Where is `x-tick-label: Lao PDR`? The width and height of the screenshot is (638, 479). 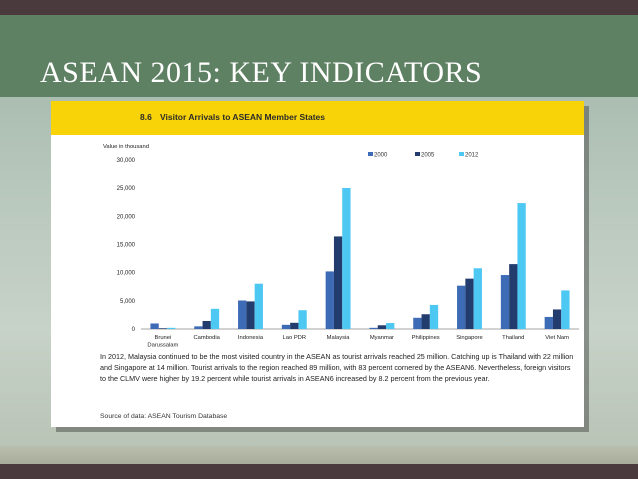
x-tick-label: Lao PDR is located at coordinates (295, 338).